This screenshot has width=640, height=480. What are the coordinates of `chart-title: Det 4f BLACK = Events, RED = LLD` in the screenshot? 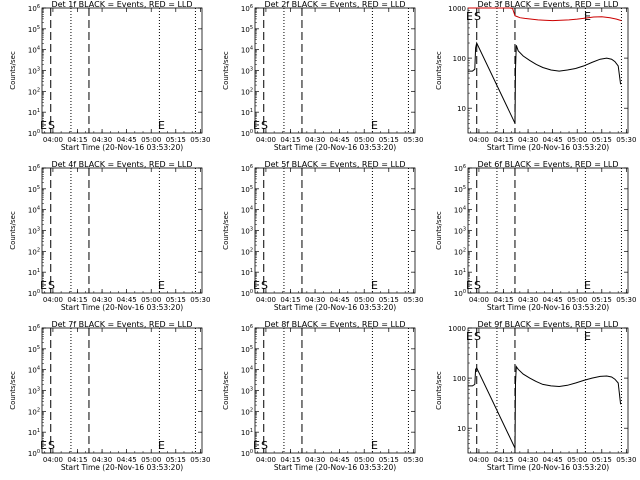 It's located at (121, 164).